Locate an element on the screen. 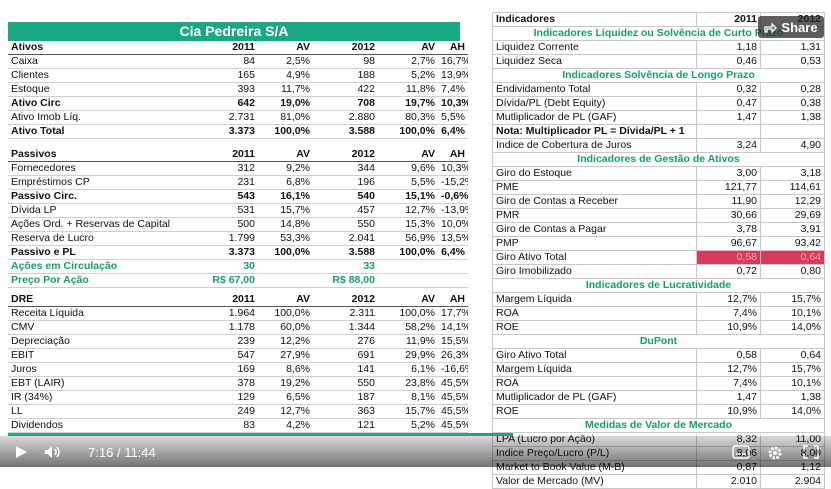 Image resolution: width=831 pixels, height=489 pixels. ativos-cell: 5,2% is located at coordinates (408, 75).